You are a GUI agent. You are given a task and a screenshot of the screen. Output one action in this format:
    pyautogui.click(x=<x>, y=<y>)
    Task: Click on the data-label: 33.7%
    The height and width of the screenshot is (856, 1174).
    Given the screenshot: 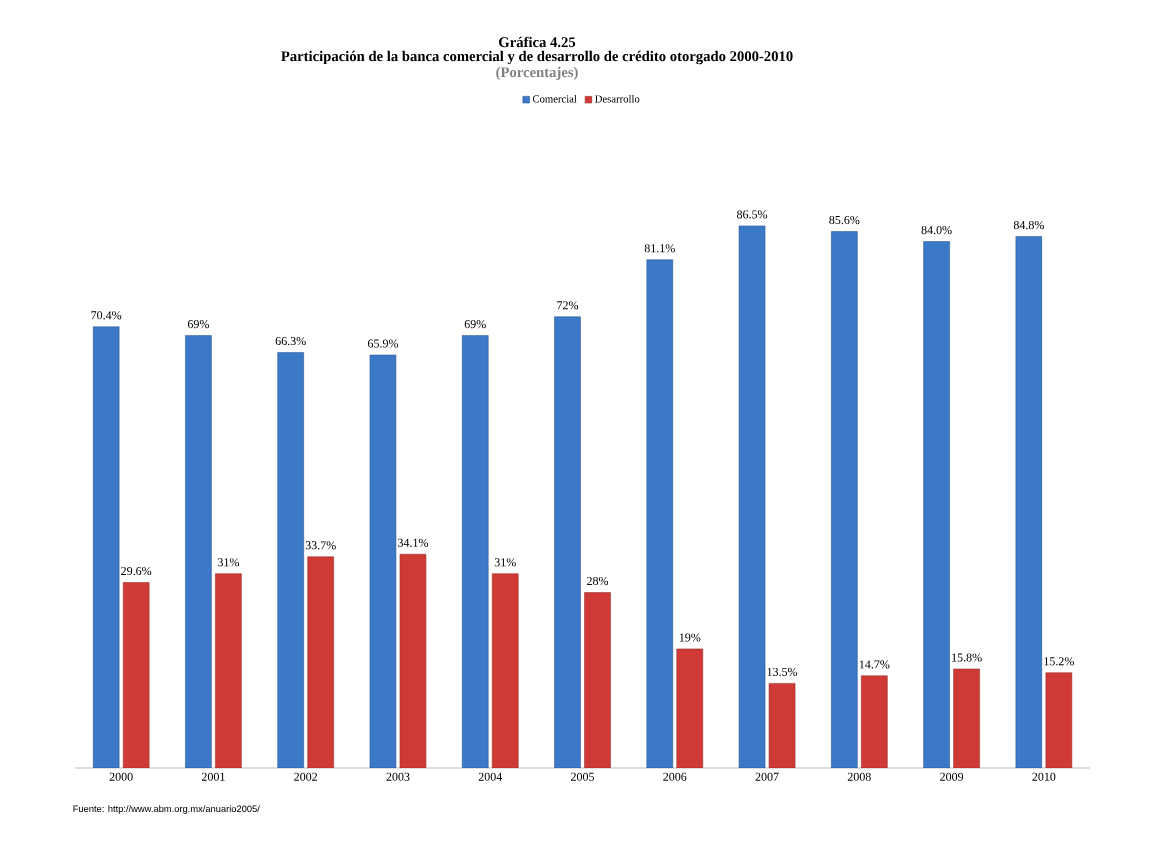 What is the action you would take?
    pyautogui.click(x=320, y=545)
    